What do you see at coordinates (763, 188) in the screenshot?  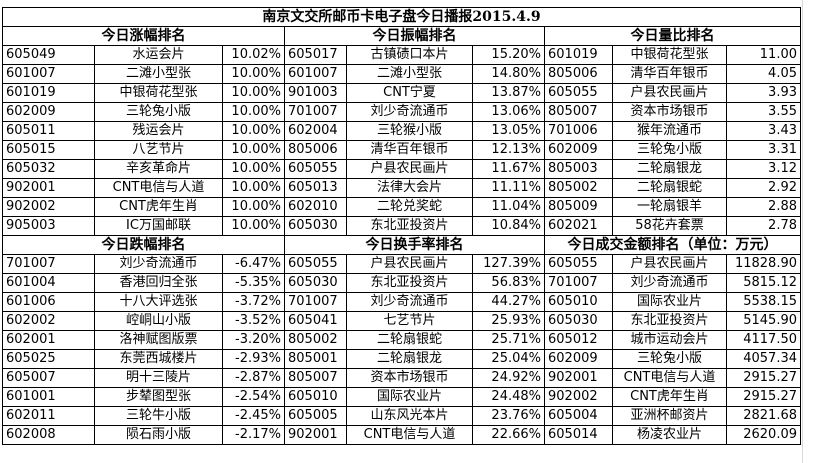 I see `value-cell: 2.92` at bounding box center [763, 188].